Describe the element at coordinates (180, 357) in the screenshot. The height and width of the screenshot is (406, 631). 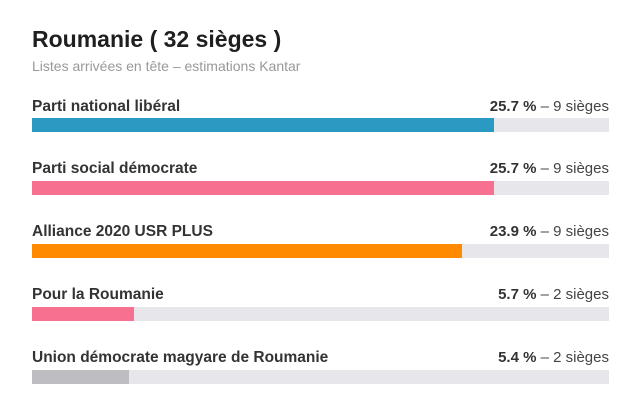
I see `party-label: Union démocrate magyare de Roumanie` at that location.